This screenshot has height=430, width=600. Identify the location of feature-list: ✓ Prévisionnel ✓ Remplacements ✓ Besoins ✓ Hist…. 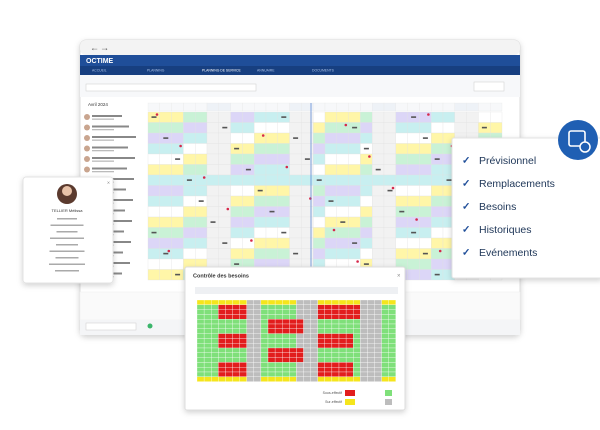
(508, 207).